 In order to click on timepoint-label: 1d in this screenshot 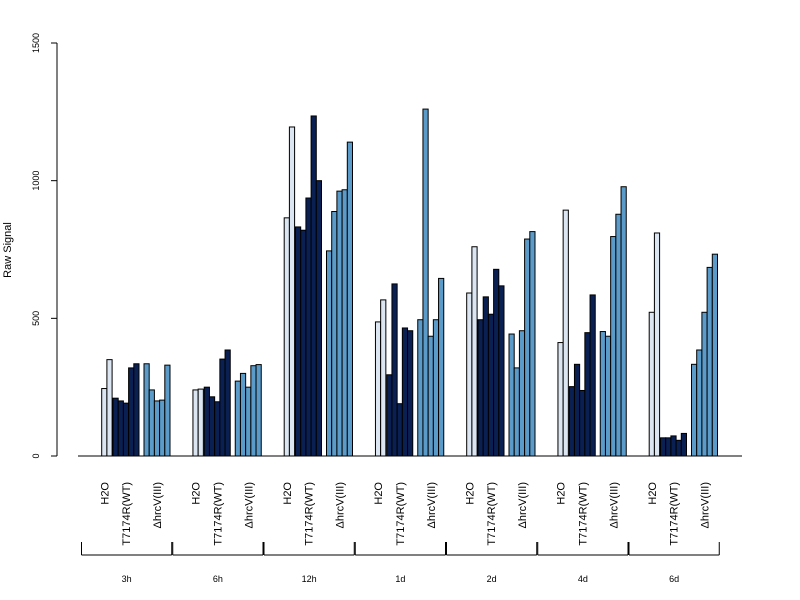, I will do `click(400, 579)`.